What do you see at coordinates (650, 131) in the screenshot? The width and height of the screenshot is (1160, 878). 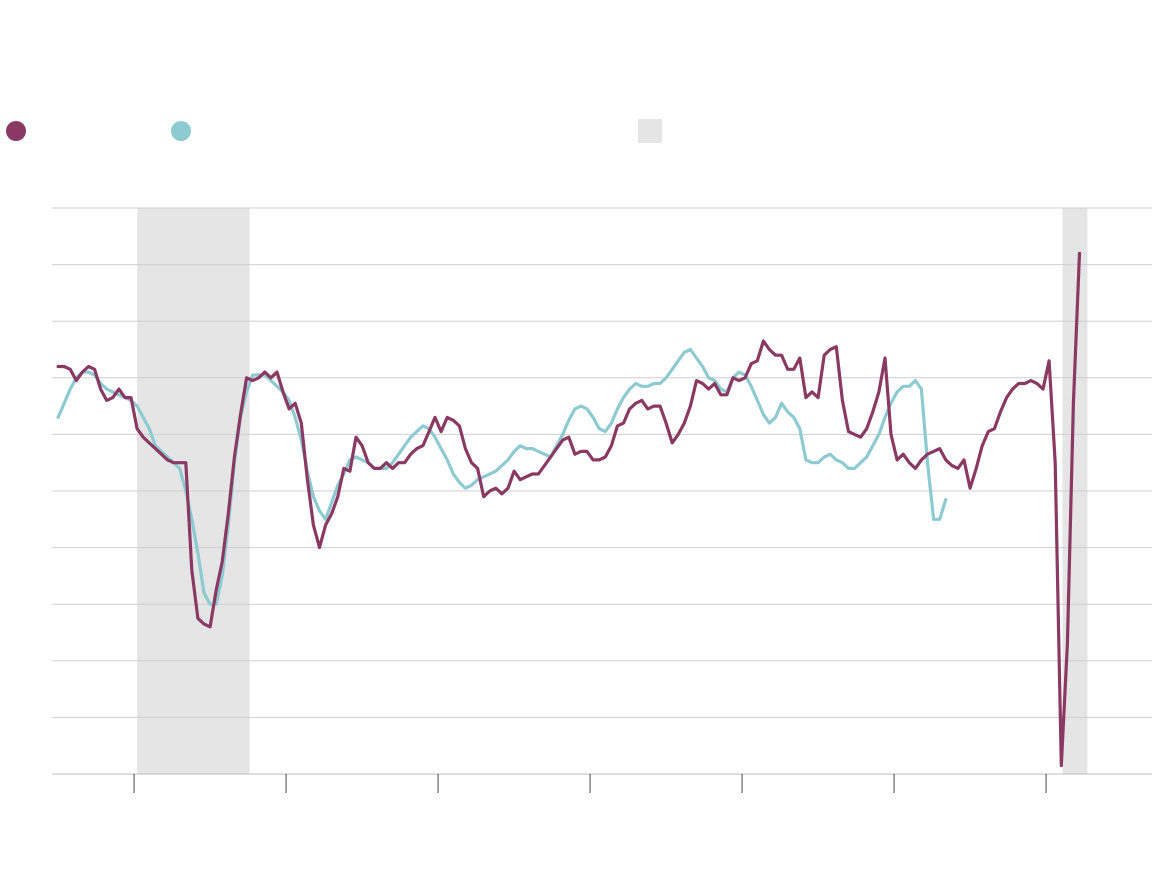 I see `legend-swatch-shading` at bounding box center [650, 131].